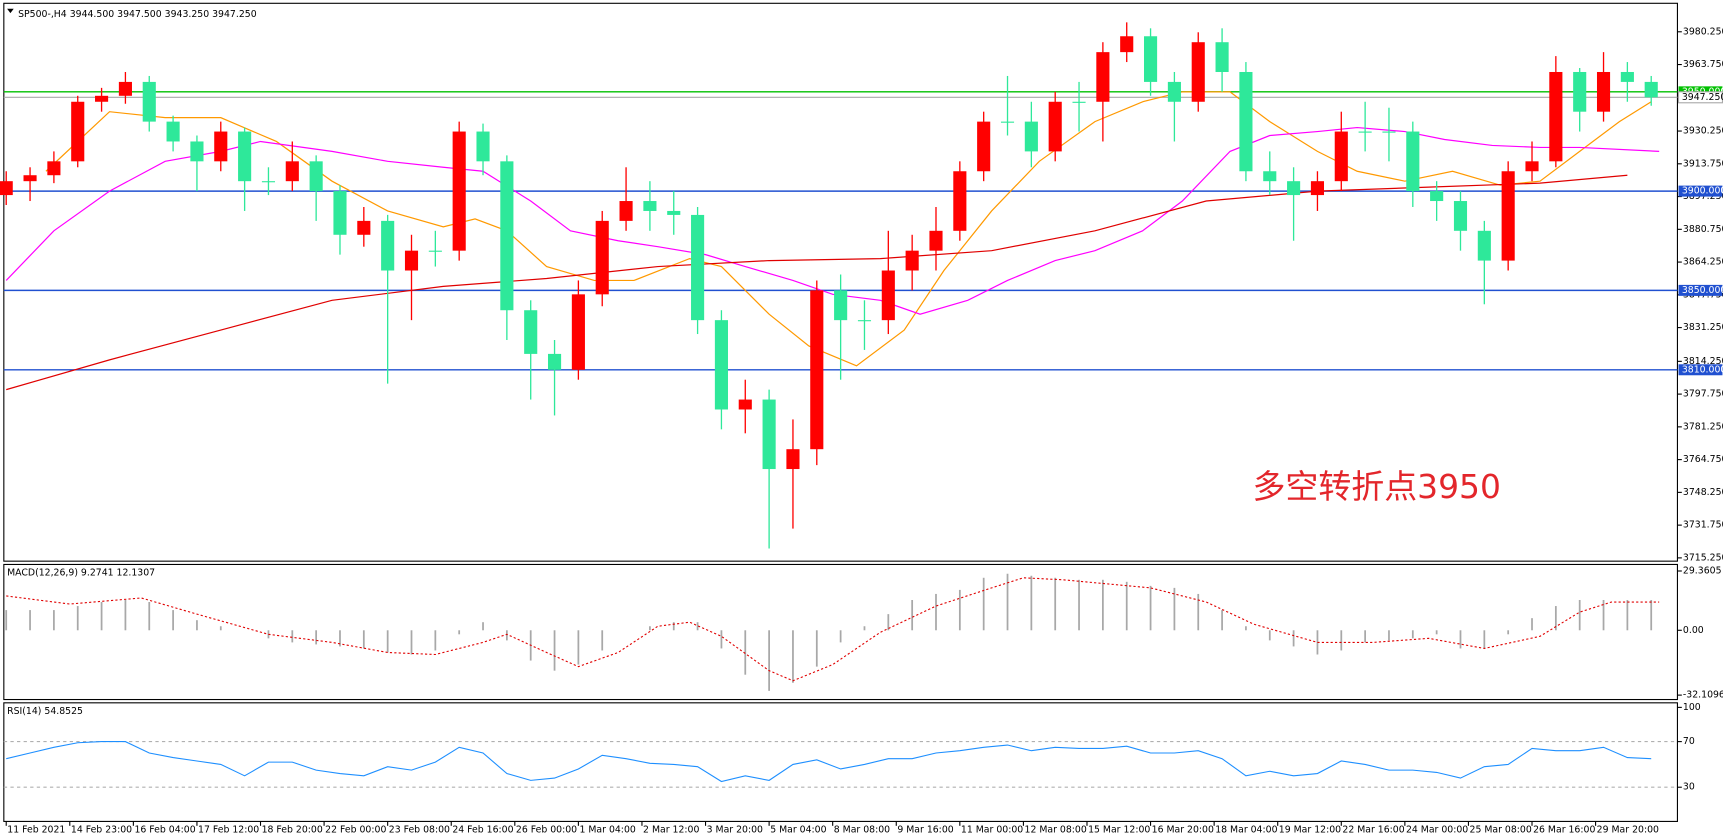  What do you see at coordinates (735, 830) in the screenshot?
I see `x-tick-label: 3 Mar 20:00` at bounding box center [735, 830].